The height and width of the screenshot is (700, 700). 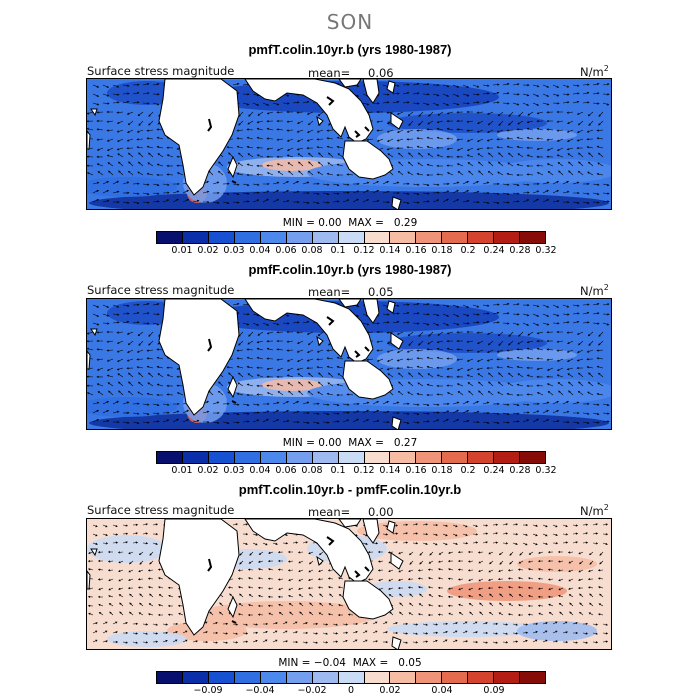 I want to click on colorbar-tick-label: −0.02, so click(x=312, y=690).